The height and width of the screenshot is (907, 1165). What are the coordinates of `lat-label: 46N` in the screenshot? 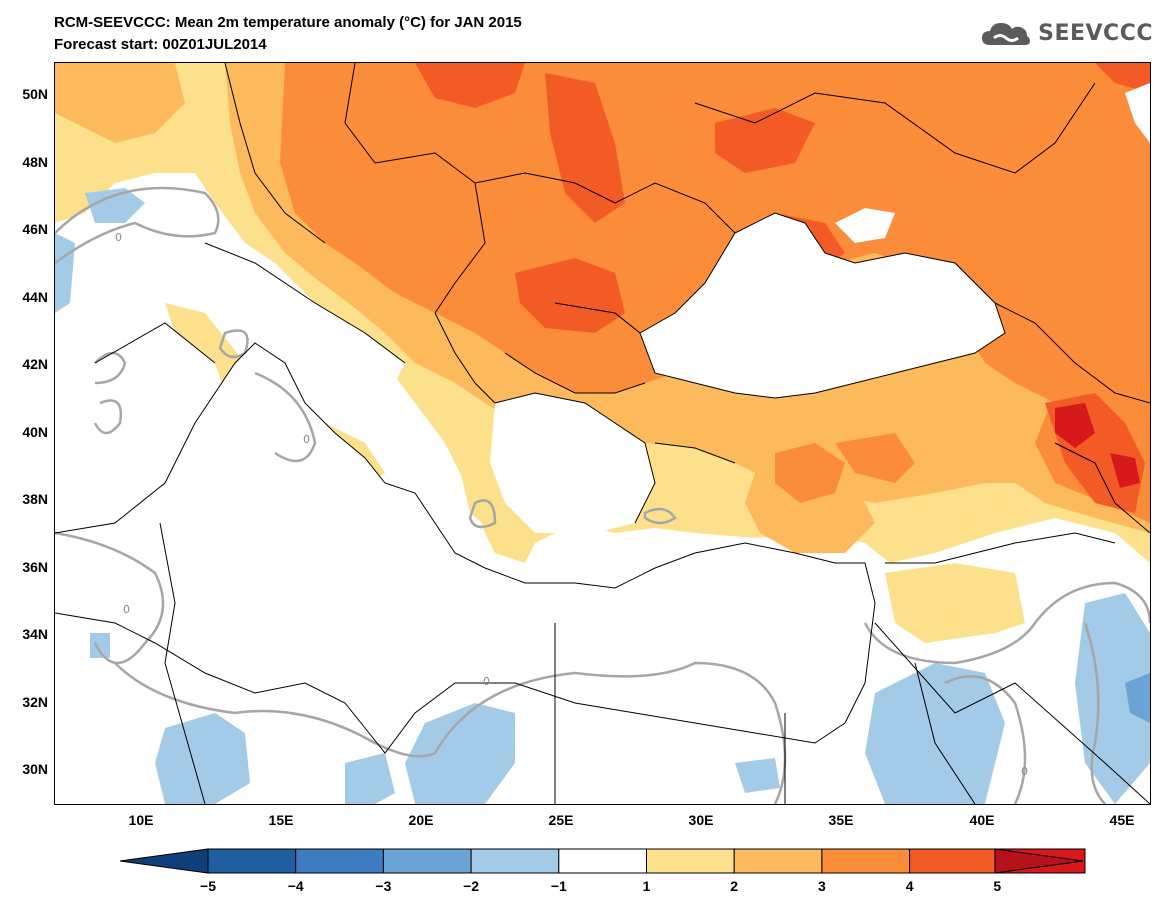 It's located at (35, 229).